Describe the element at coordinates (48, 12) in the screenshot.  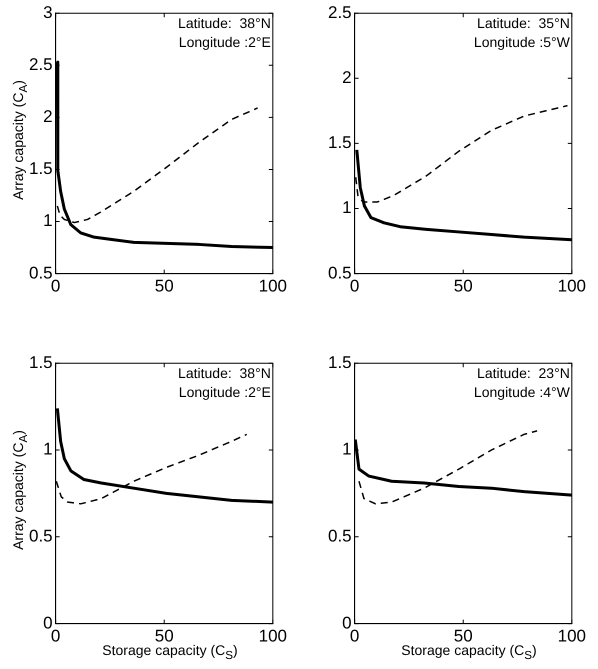
I see `y-tick-label: 3` at that location.